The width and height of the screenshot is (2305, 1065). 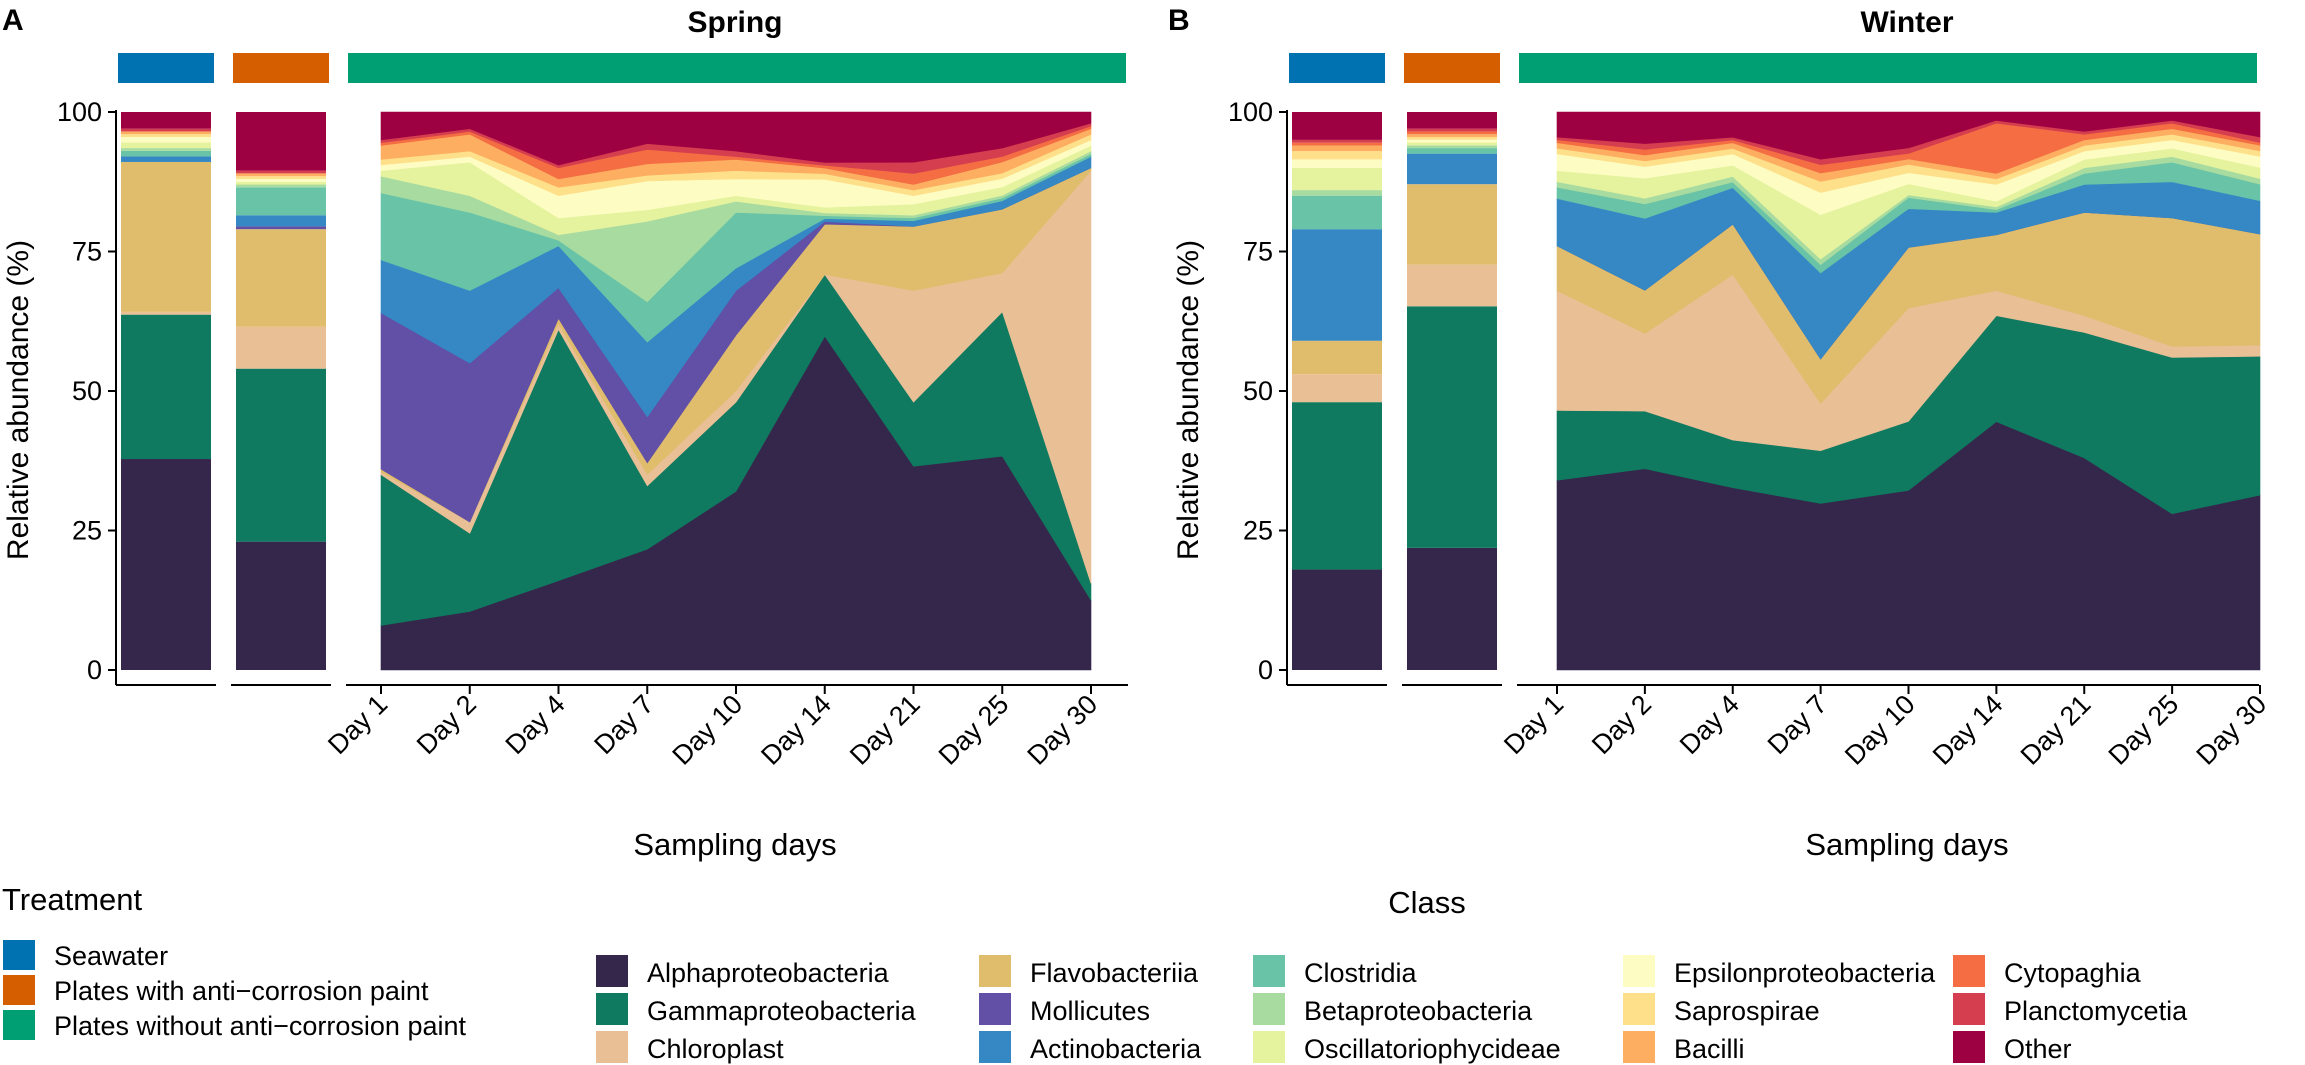 I want to click on legend-label-class: Bacilli, so click(x=1709, y=1049).